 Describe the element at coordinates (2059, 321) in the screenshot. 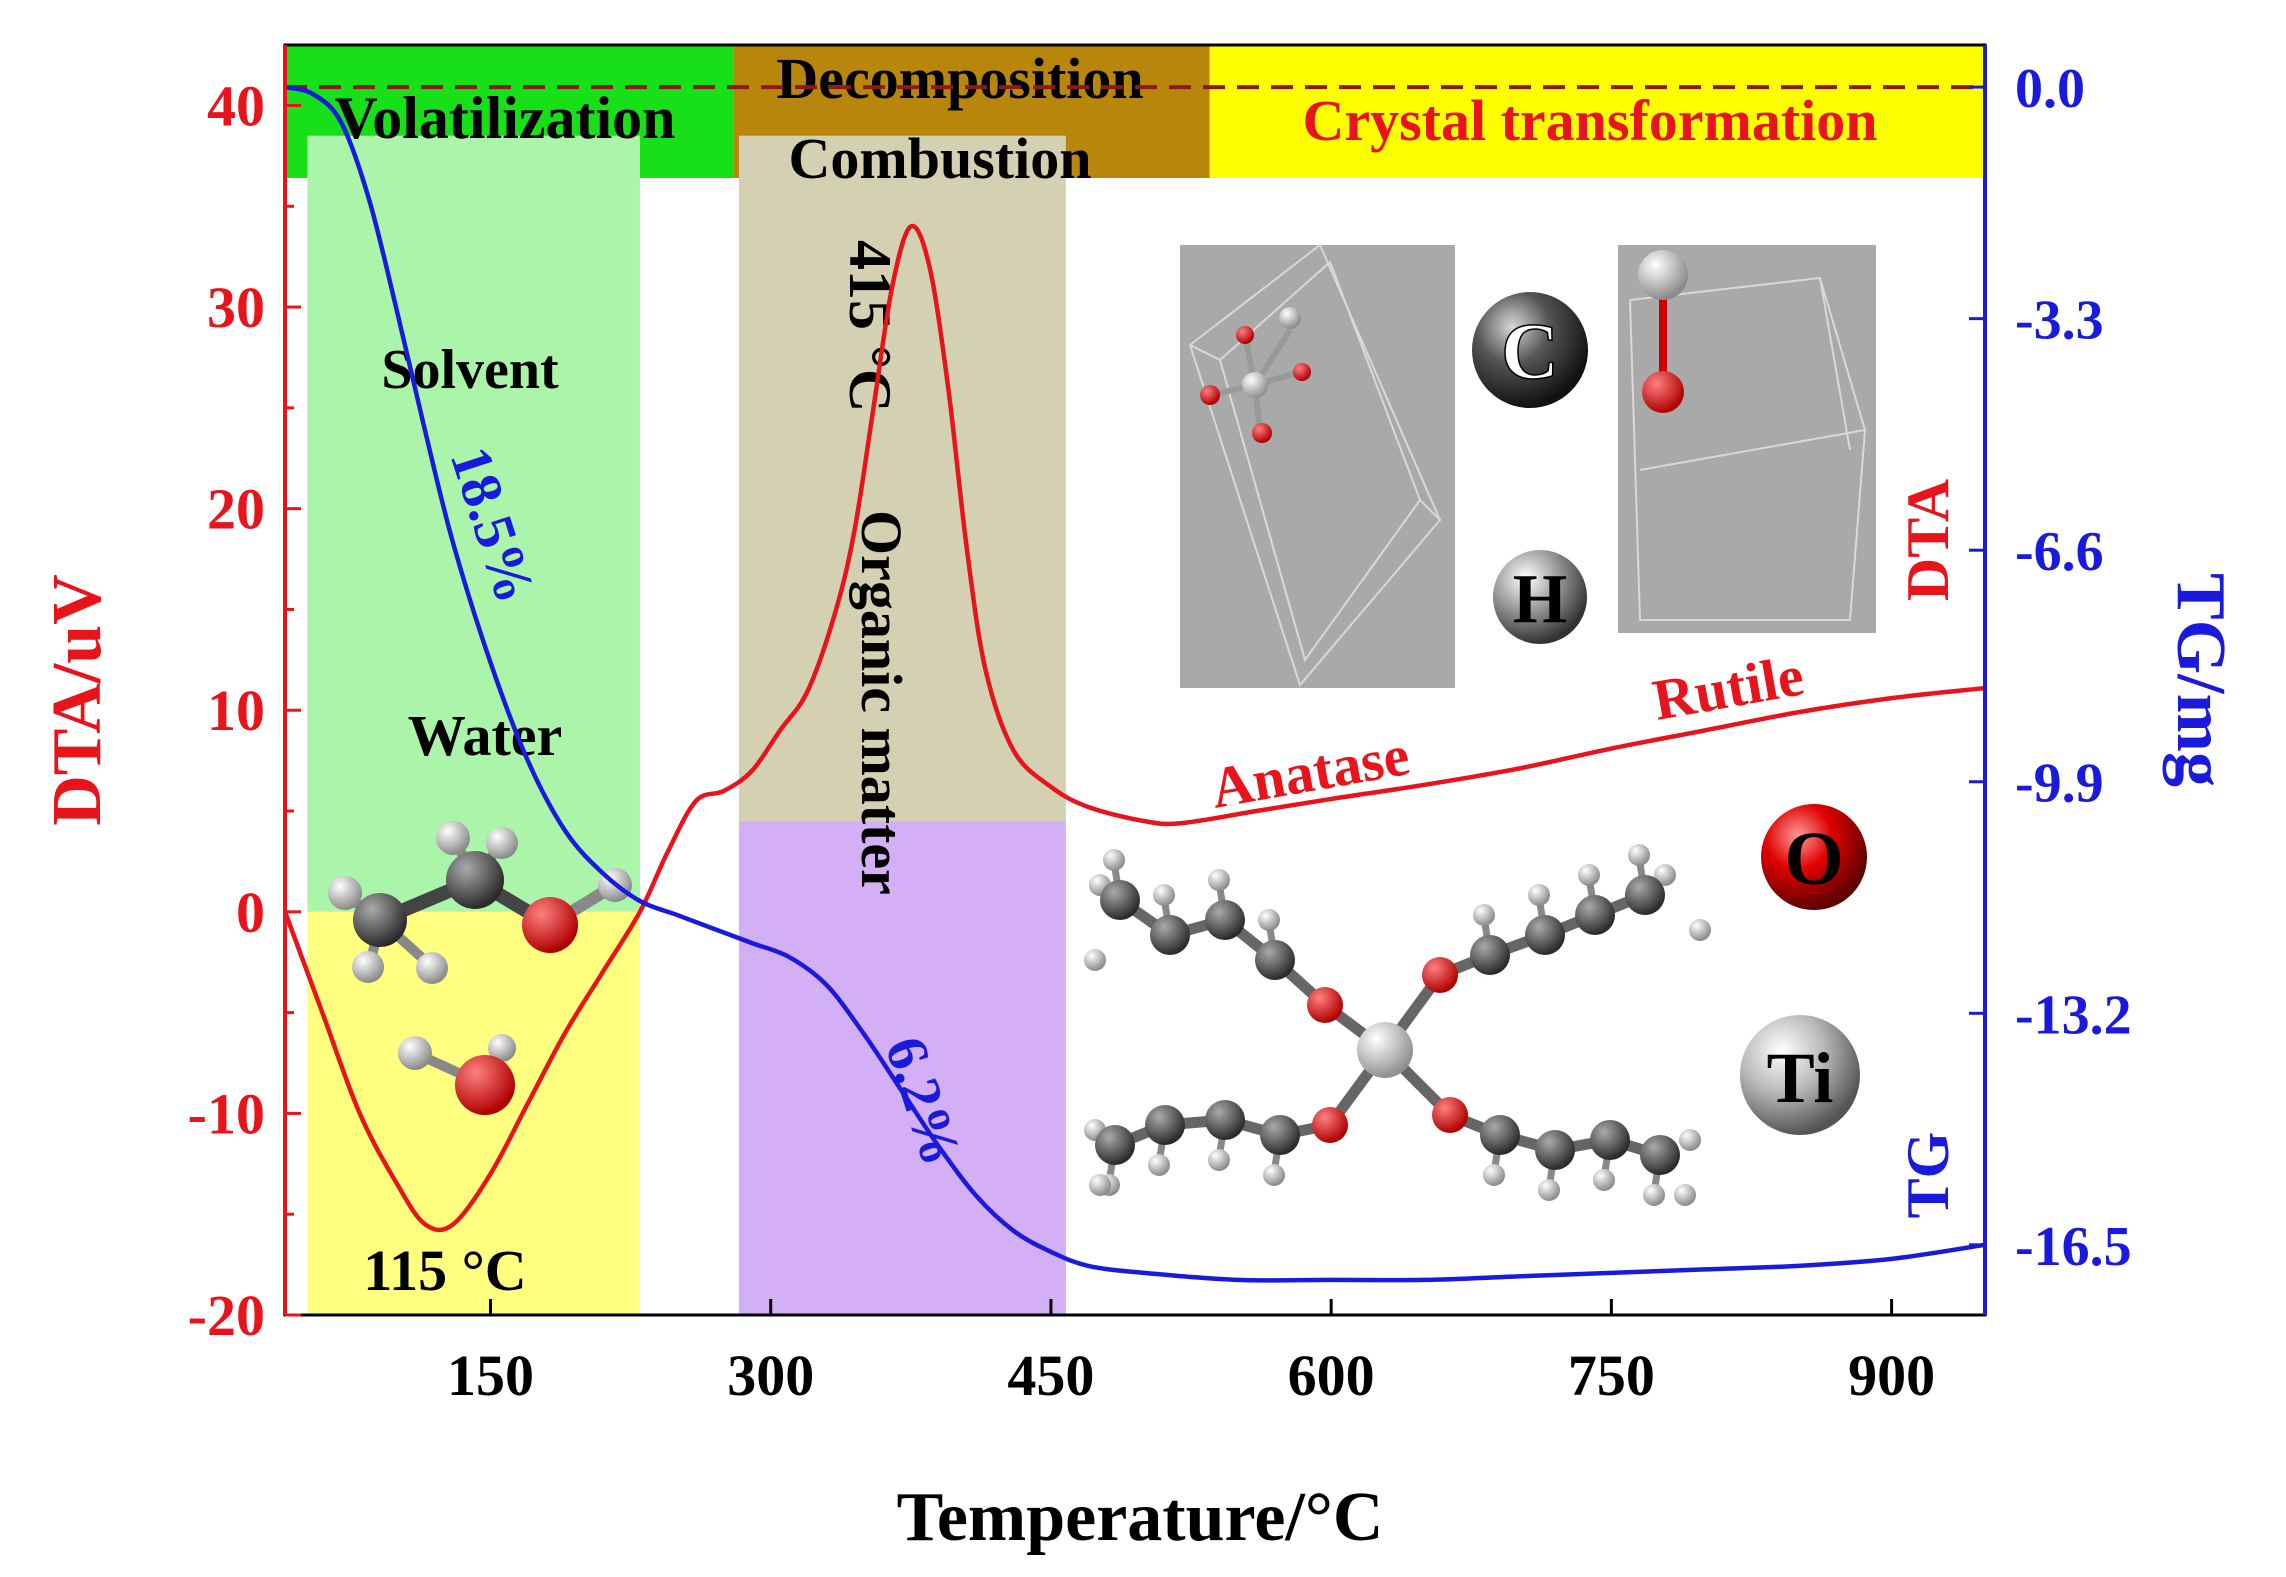

I see `y-right-tick-label-1: -3.3` at that location.